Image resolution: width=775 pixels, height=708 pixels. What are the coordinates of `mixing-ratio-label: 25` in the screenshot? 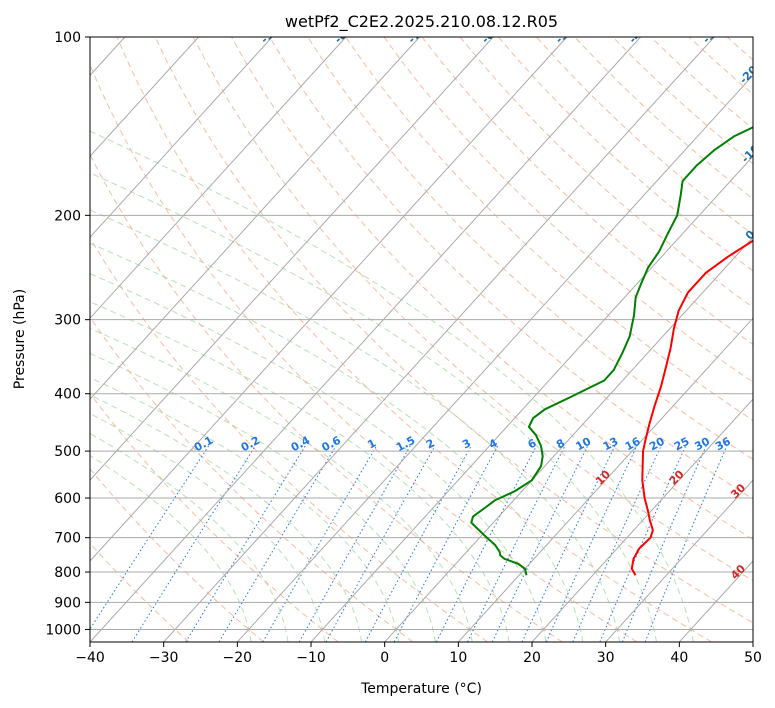 It's located at (682, 444).